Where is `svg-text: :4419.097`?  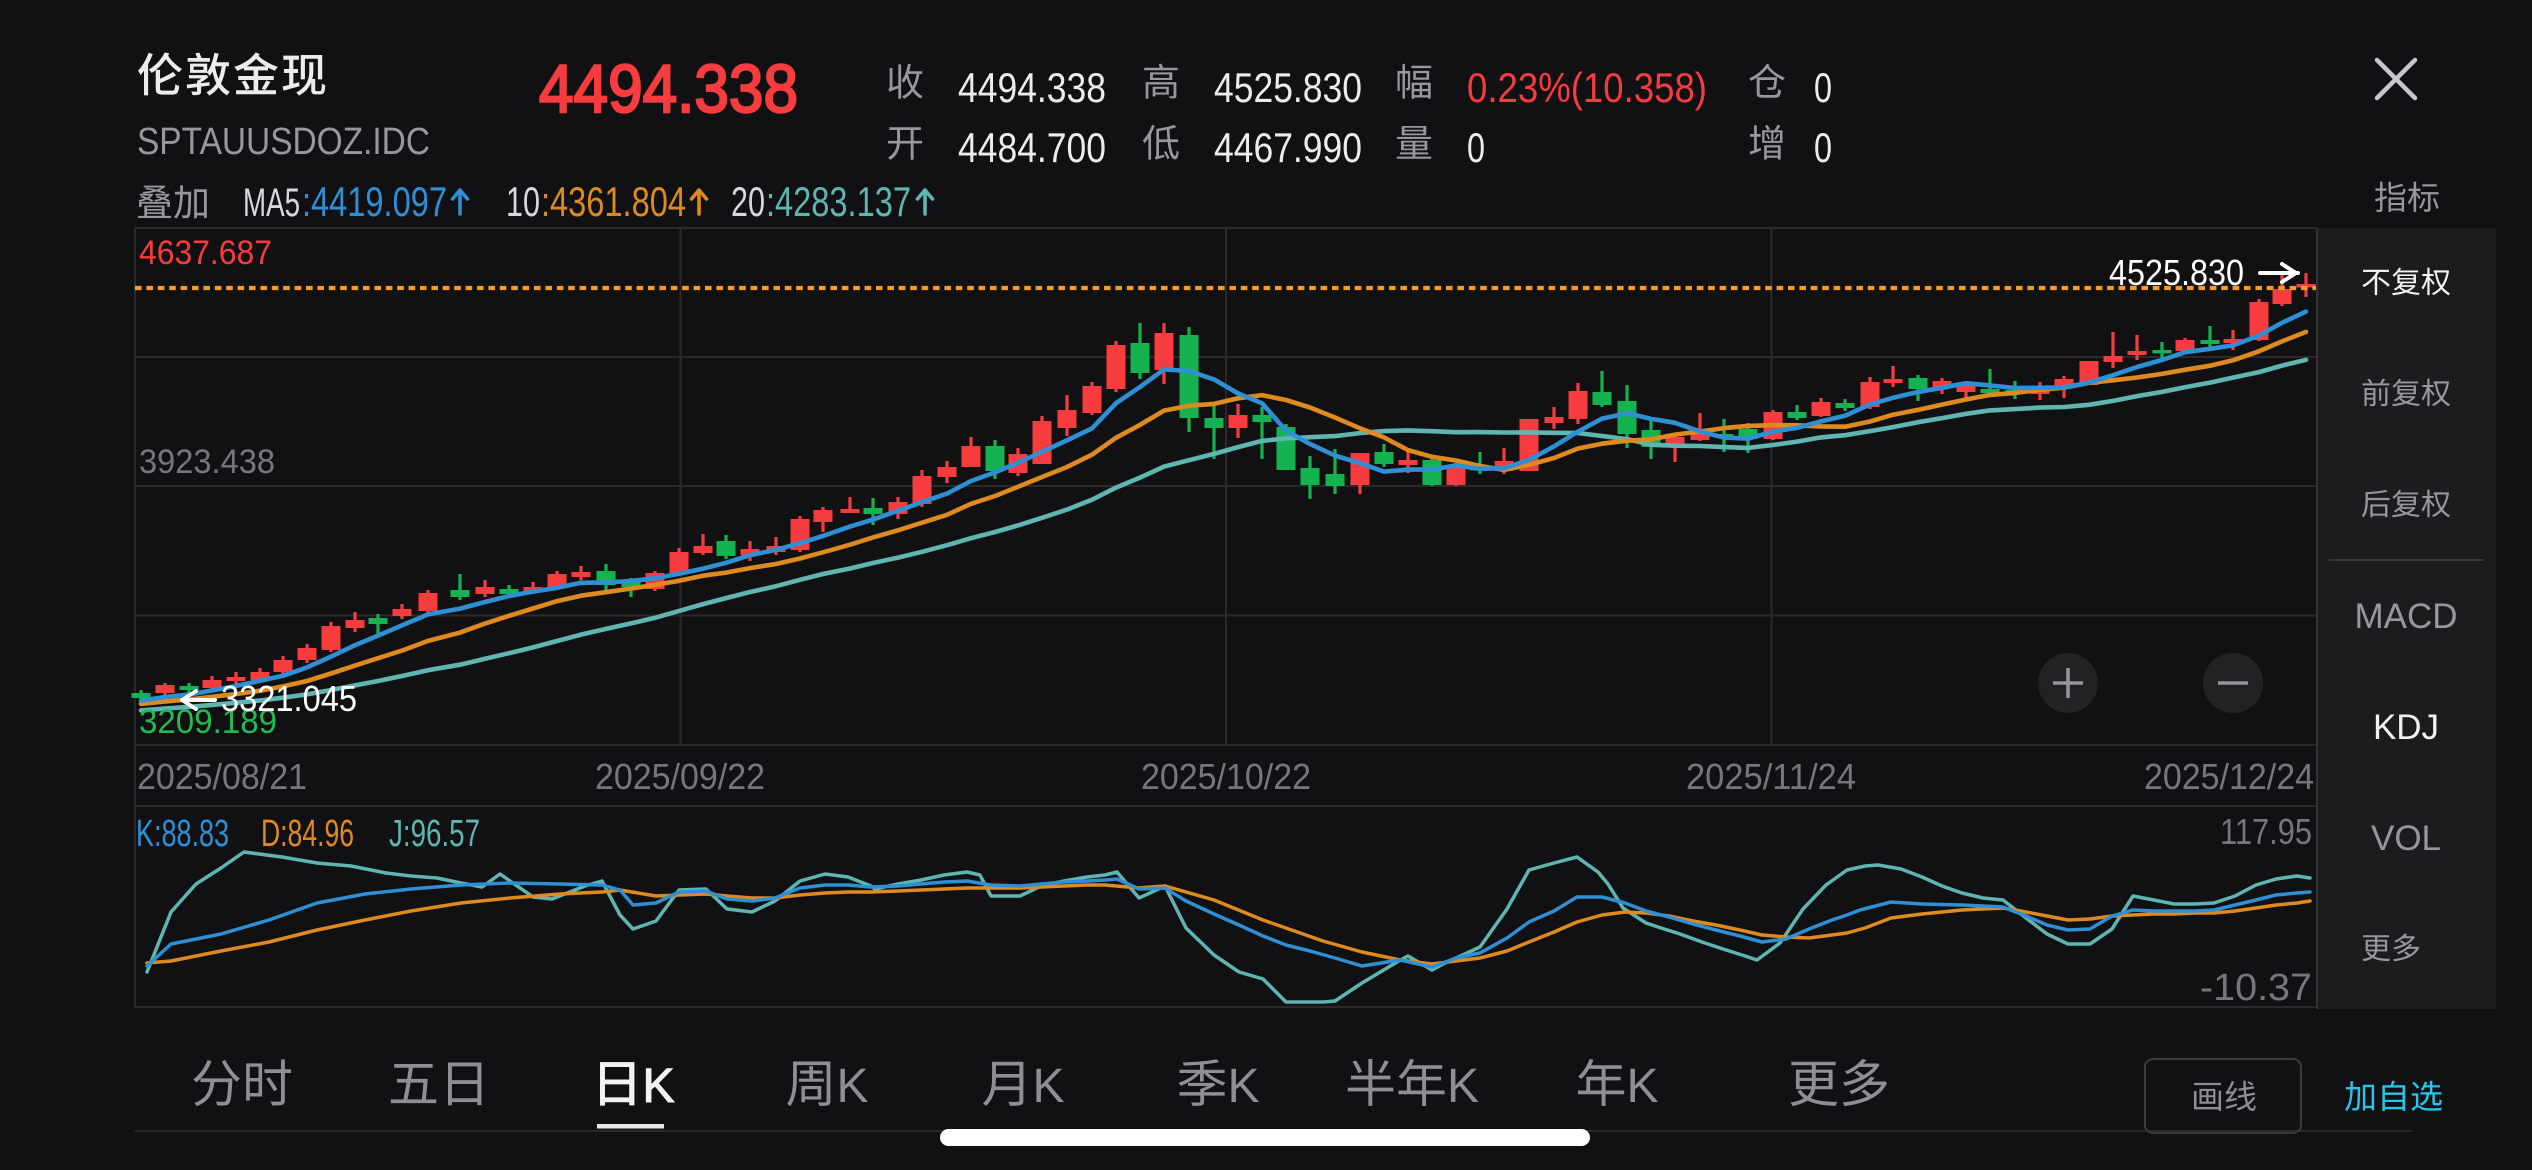 svg-text: :4419.097 is located at coordinates (374, 201).